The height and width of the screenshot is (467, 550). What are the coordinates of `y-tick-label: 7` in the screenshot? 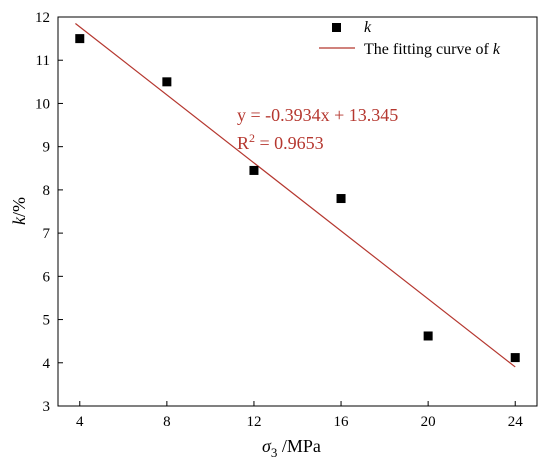 It's located at (47, 234).